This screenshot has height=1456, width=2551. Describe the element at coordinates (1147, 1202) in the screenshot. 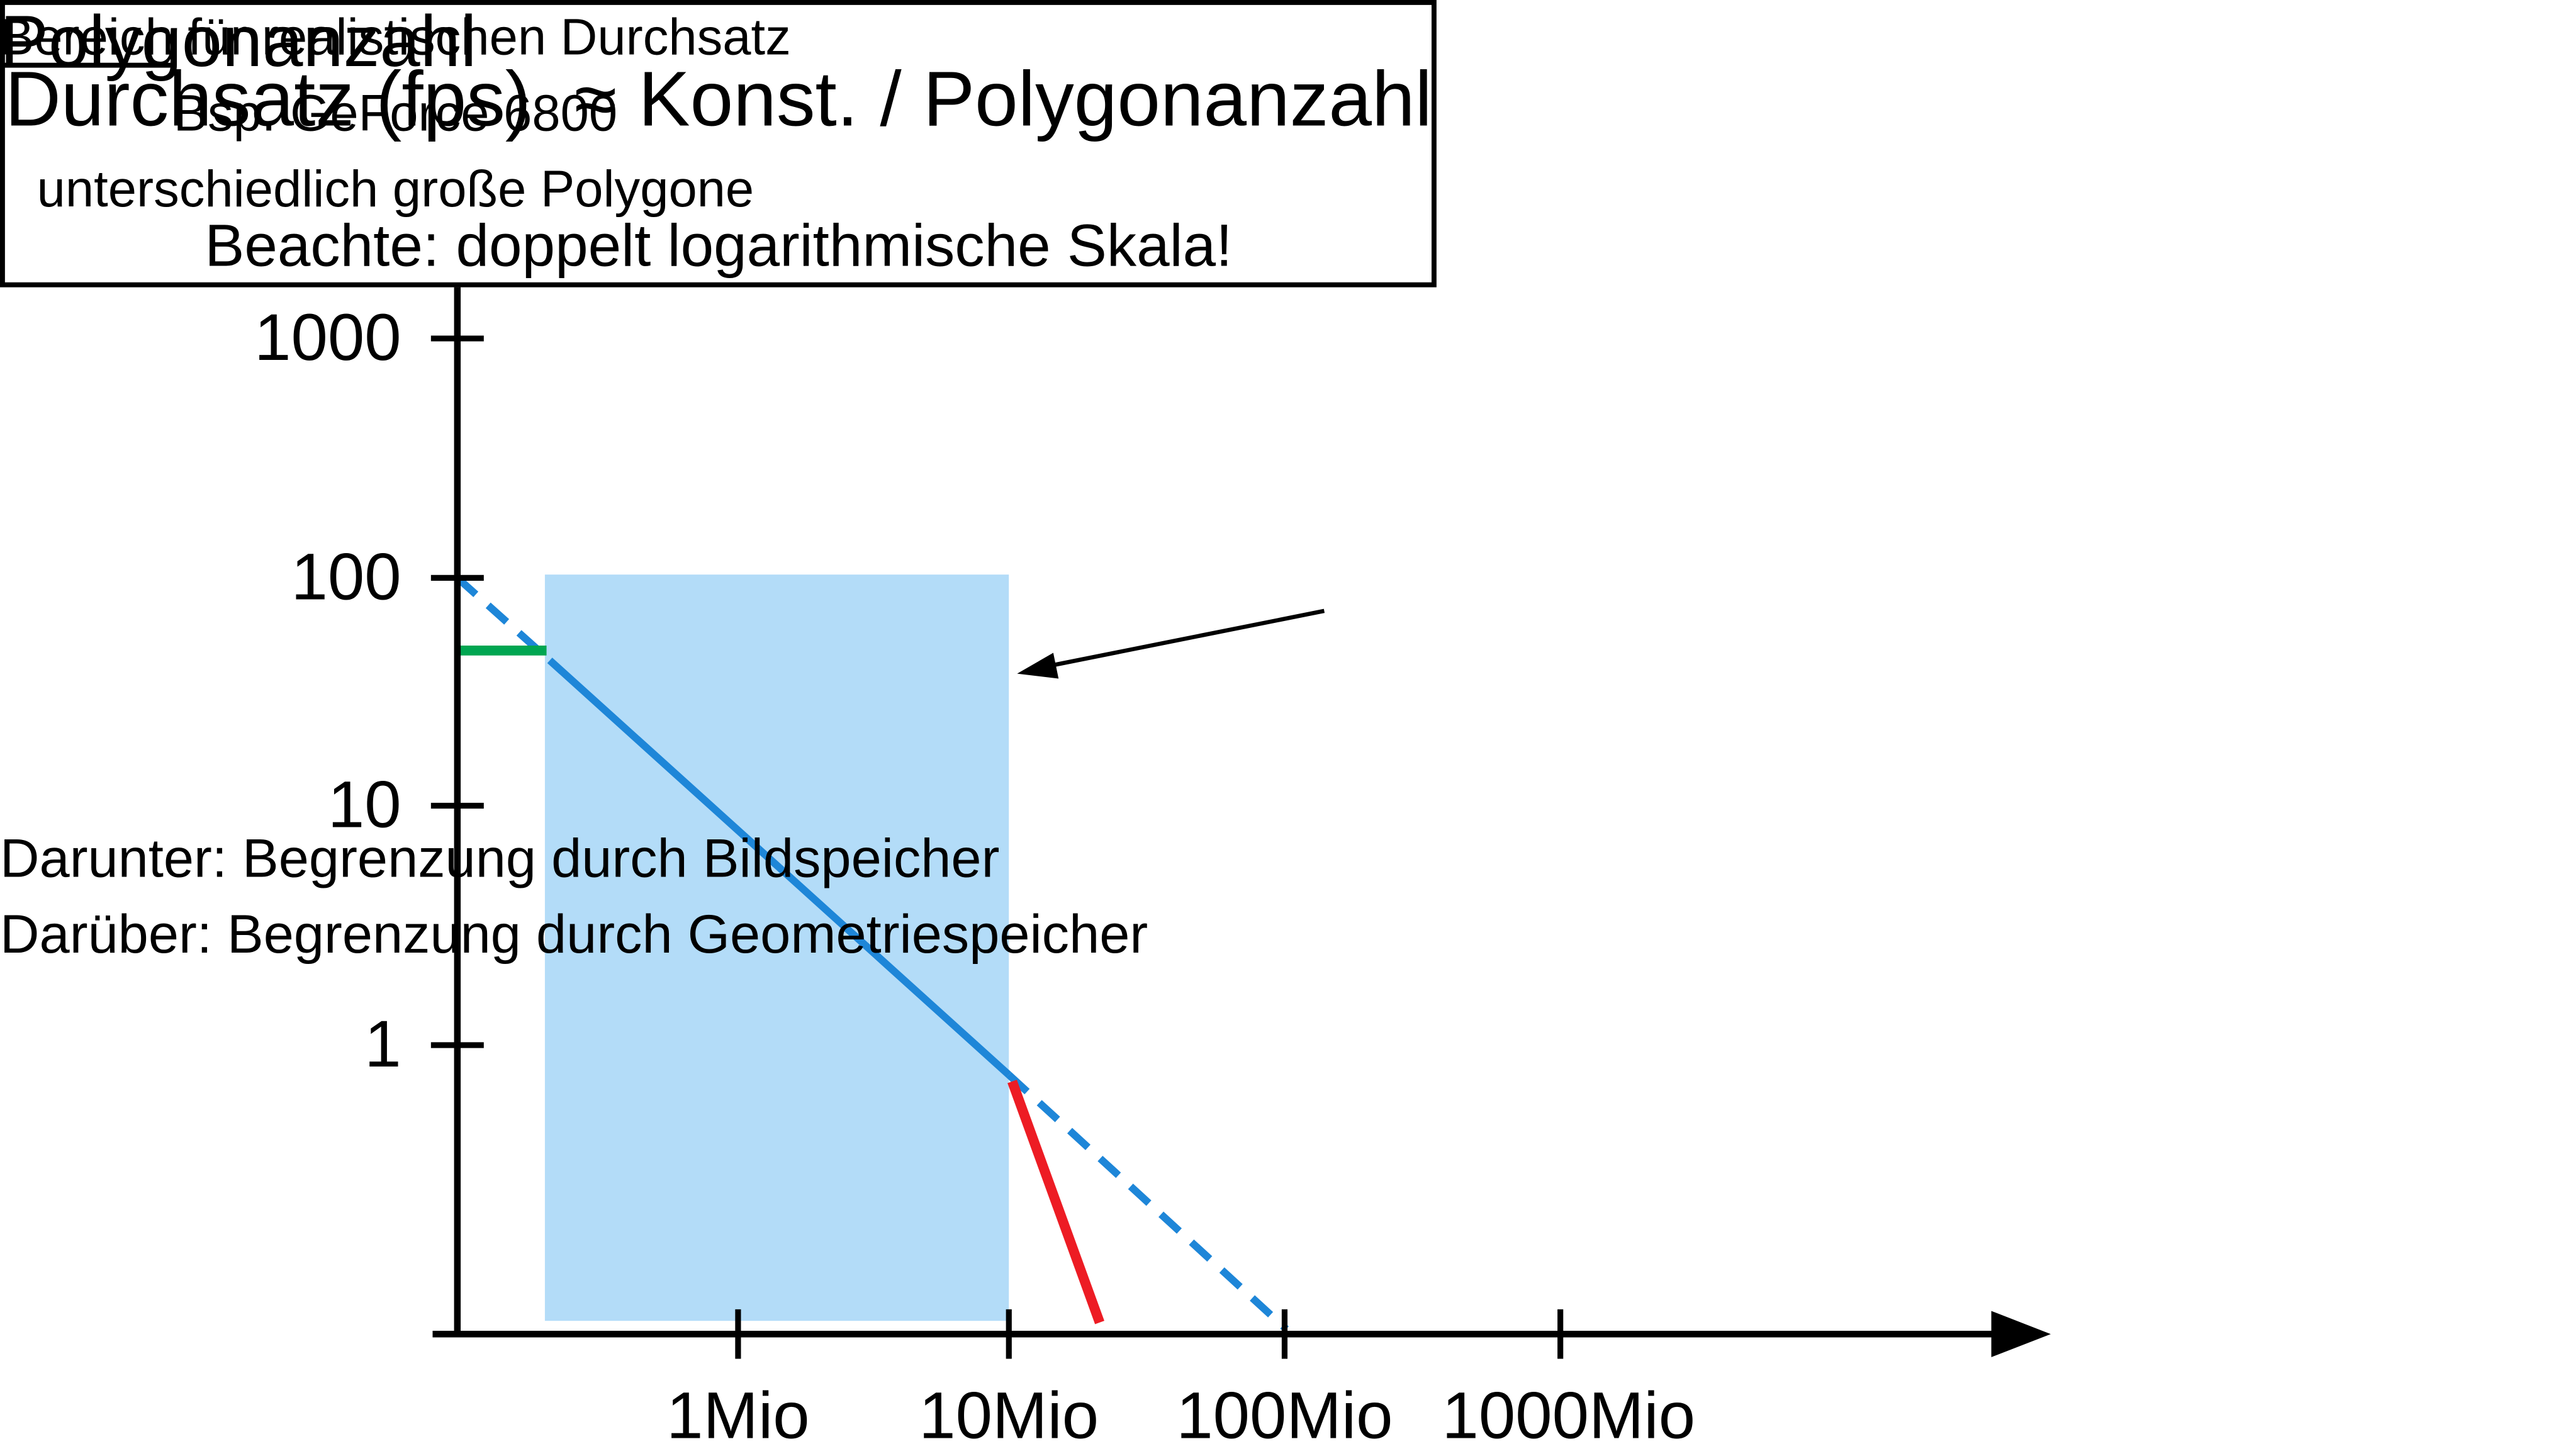

I see `ideal-curve-dashed-right` at that location.